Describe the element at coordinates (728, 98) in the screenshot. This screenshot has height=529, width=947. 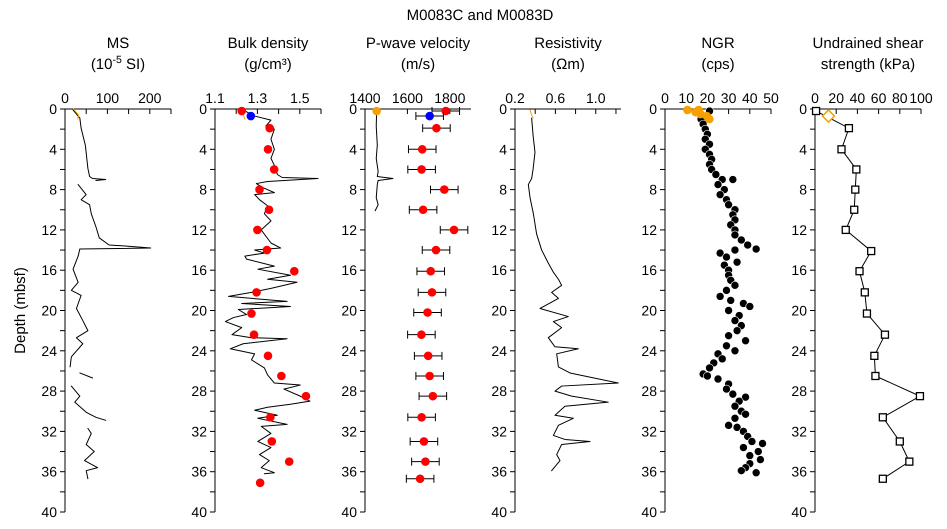
I see `x-tick-label: 30` at that location.